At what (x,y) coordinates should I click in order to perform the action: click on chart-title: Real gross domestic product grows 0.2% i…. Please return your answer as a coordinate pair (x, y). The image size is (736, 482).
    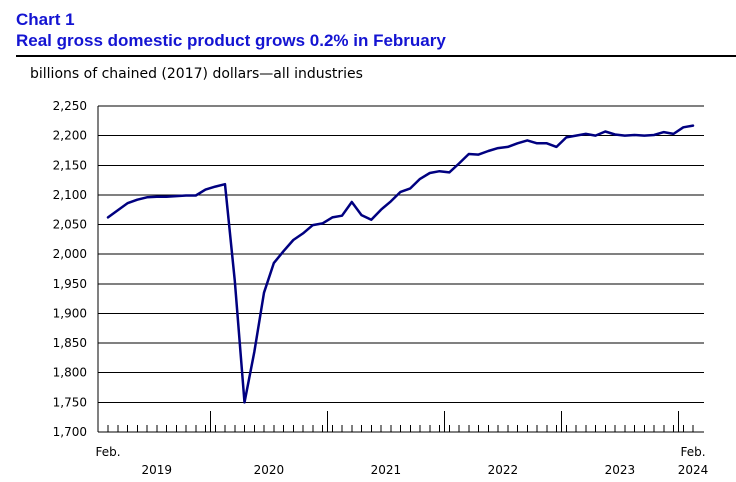
    Looking at the image, I should click on (231, 40).